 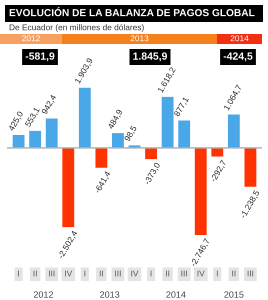 What do you see at coordinates (132, 11) in the screenshot?
I see `chart-title: EVOLUCIÓN DE LA BALANZA DE PAGOS GLOBAL` at bounding box center [132, 11].